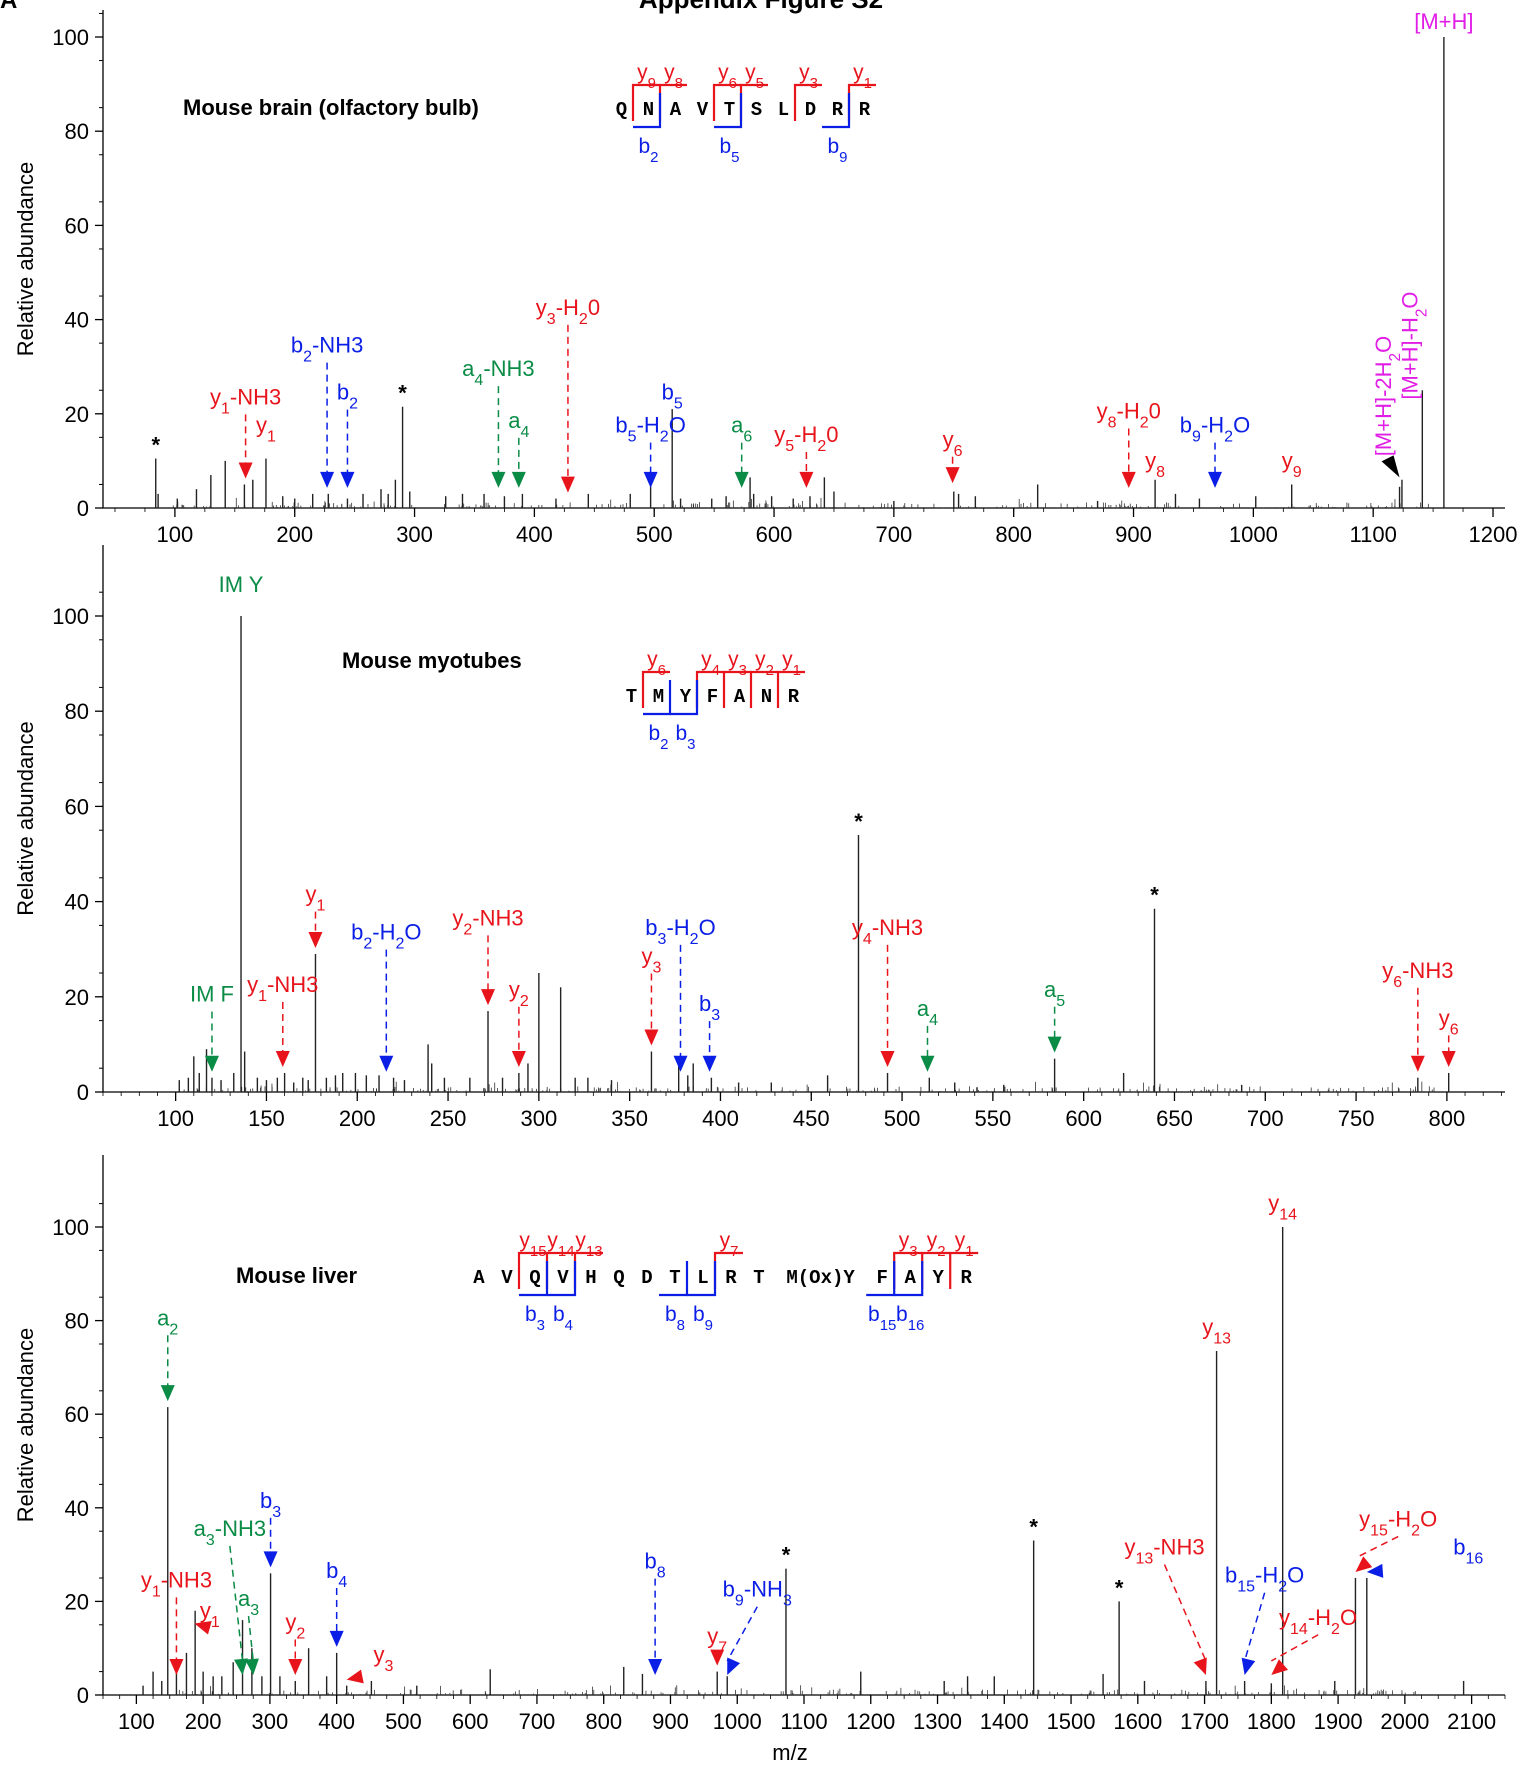  Describe the element at coordinates (1313, 1640) in the screenshot. I see `ion-annotation: y14-H2O` at that location.